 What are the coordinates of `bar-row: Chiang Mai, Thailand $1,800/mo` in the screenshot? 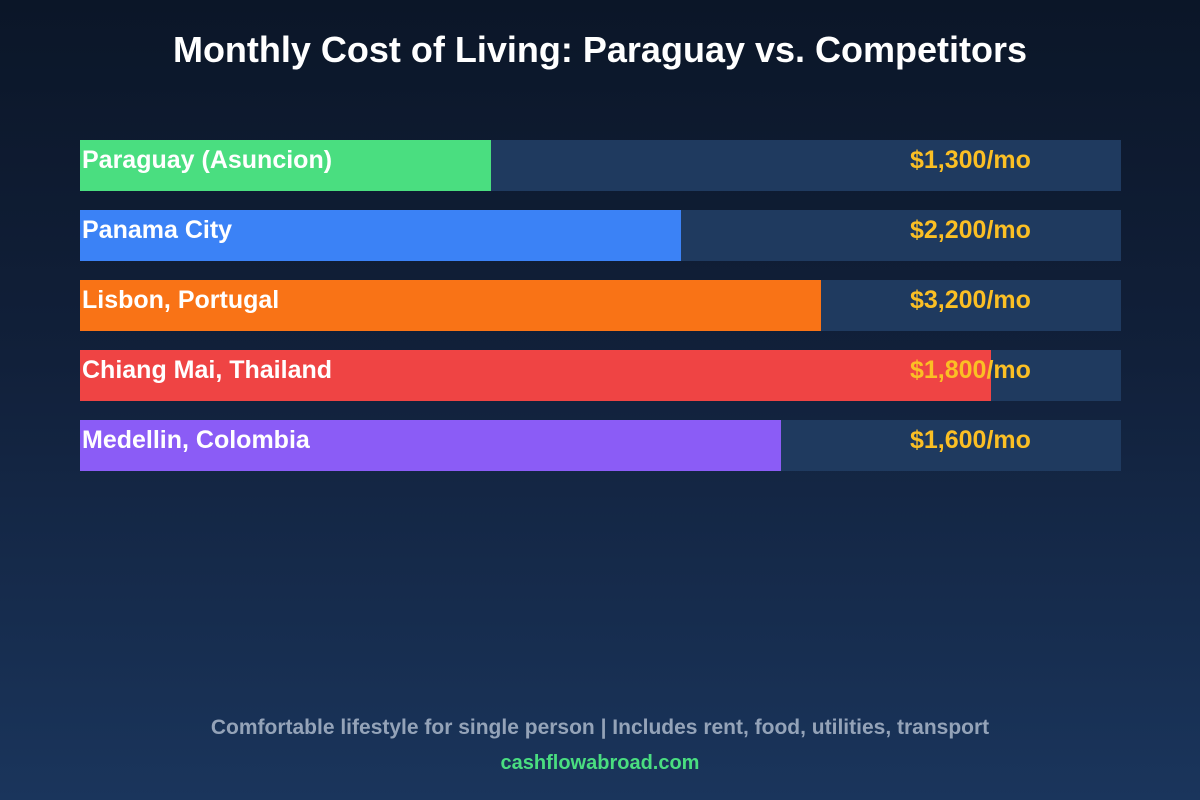 It's located at (600, 375).